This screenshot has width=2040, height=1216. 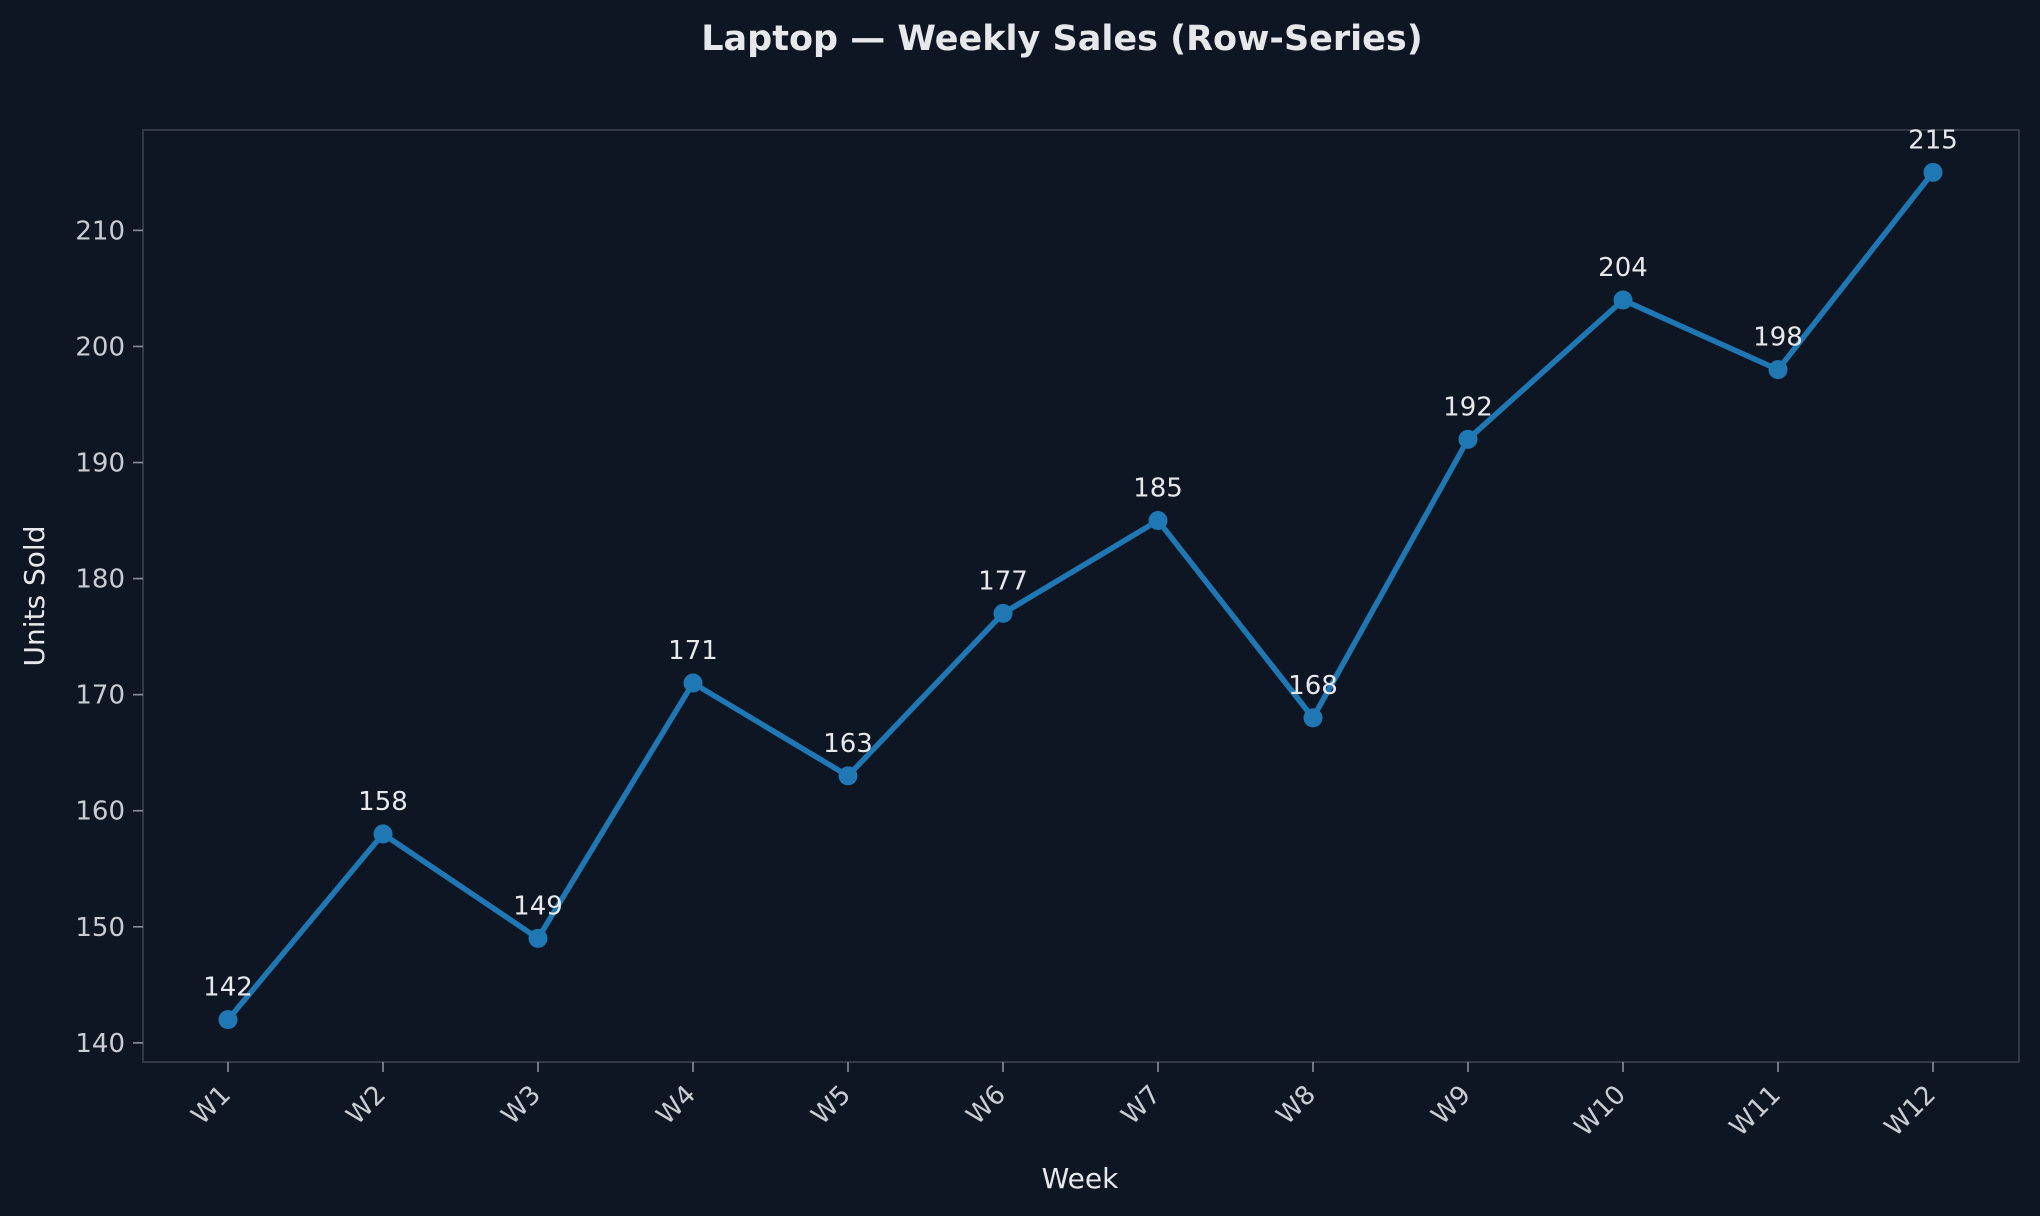 What do you see at coordinates (100, 464) in the screenshot?
I see `y-tick-label: 190` at bounding box center [100, 464].